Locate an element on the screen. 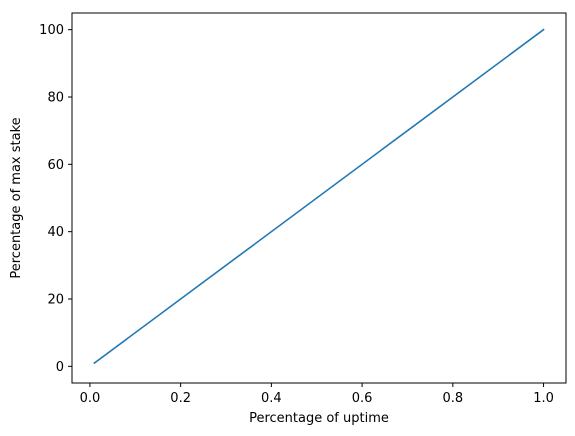 The image size is (575, 436). y-tick-label: 100 is located at coordinates (51, 30).